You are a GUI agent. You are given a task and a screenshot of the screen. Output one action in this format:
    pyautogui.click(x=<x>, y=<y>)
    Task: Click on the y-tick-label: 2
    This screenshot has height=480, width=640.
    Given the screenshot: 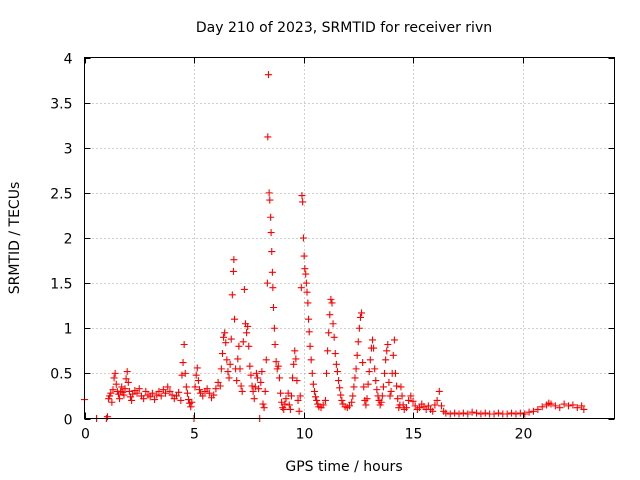 What is the action you would take?
    pyautogui.click(x=68, y=240)
    